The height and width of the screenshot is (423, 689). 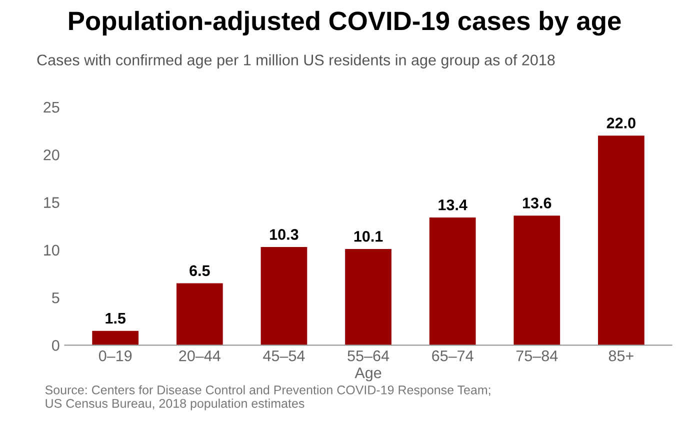 What do you see at coordinates (52, 250) in the screenshot?
I see `y-tick-label: 10` at bounding box center [52, 250].